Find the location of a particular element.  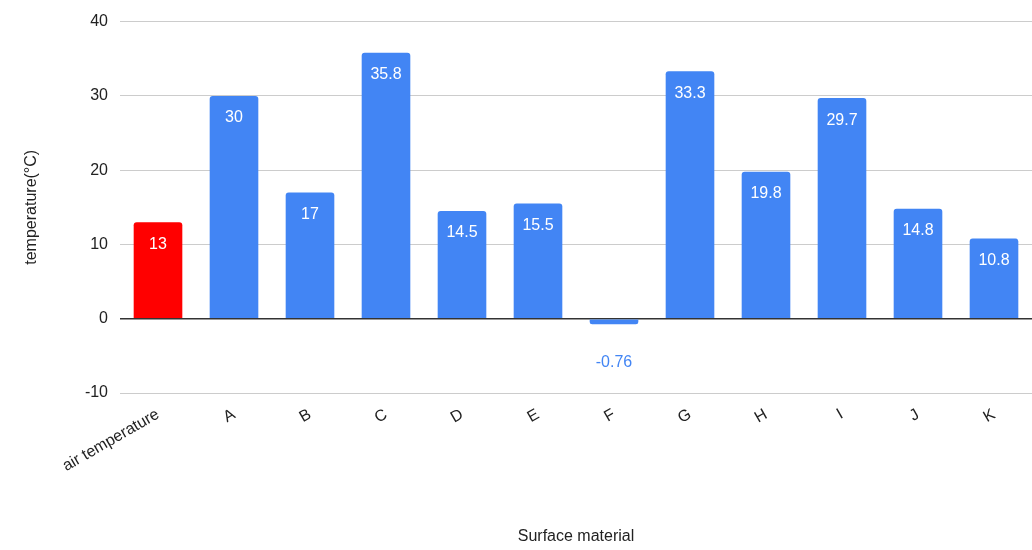

x-tick-label: F is located at coordinates (609, 414).